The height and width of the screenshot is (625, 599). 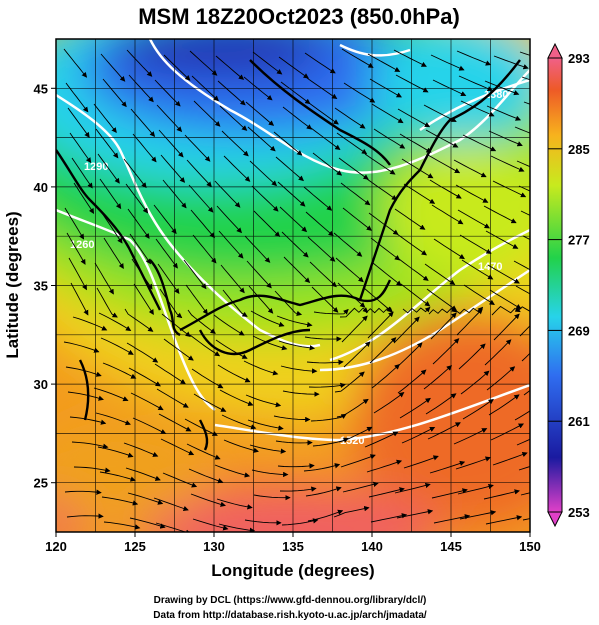 What do you see at coordinates (96, 167) in the screenshot?
I see `contour-label: 1290` at bounding box center [96, 167].